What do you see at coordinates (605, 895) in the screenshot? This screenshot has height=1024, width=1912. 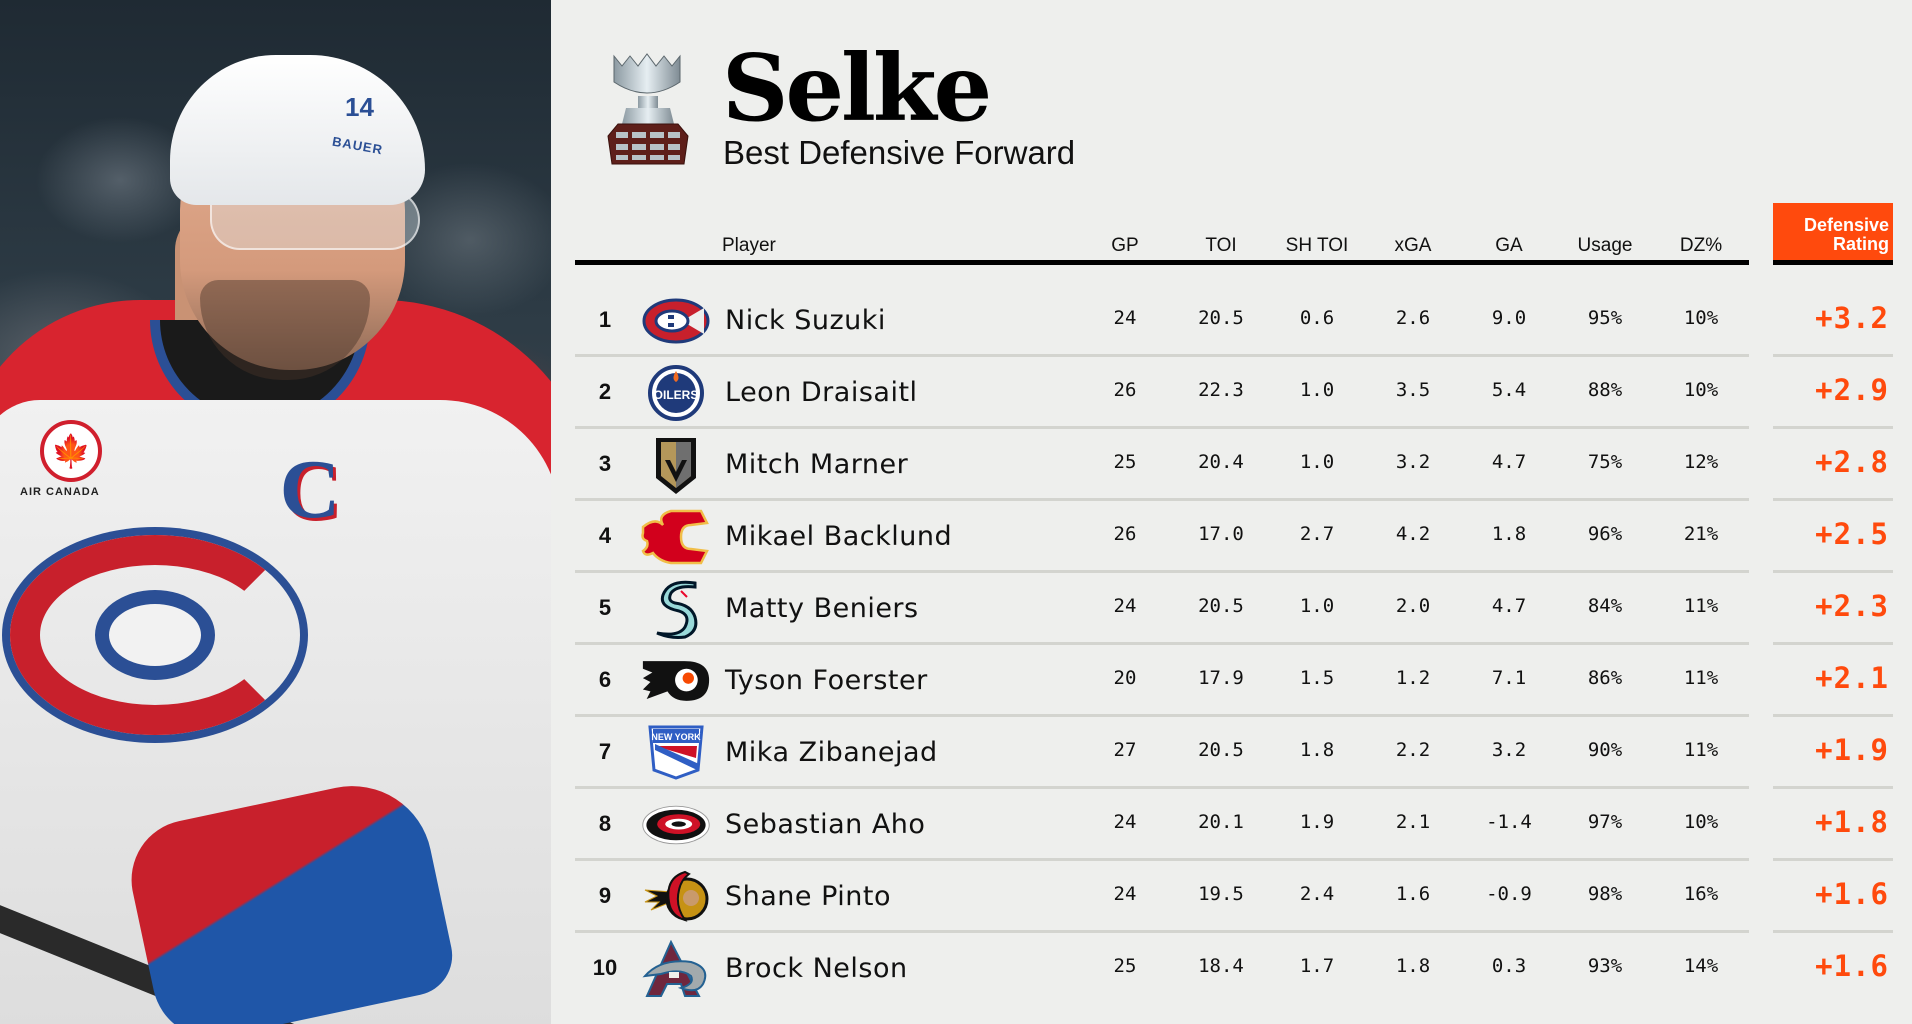 I see `rank: 9` at bounding box center [605, 895].